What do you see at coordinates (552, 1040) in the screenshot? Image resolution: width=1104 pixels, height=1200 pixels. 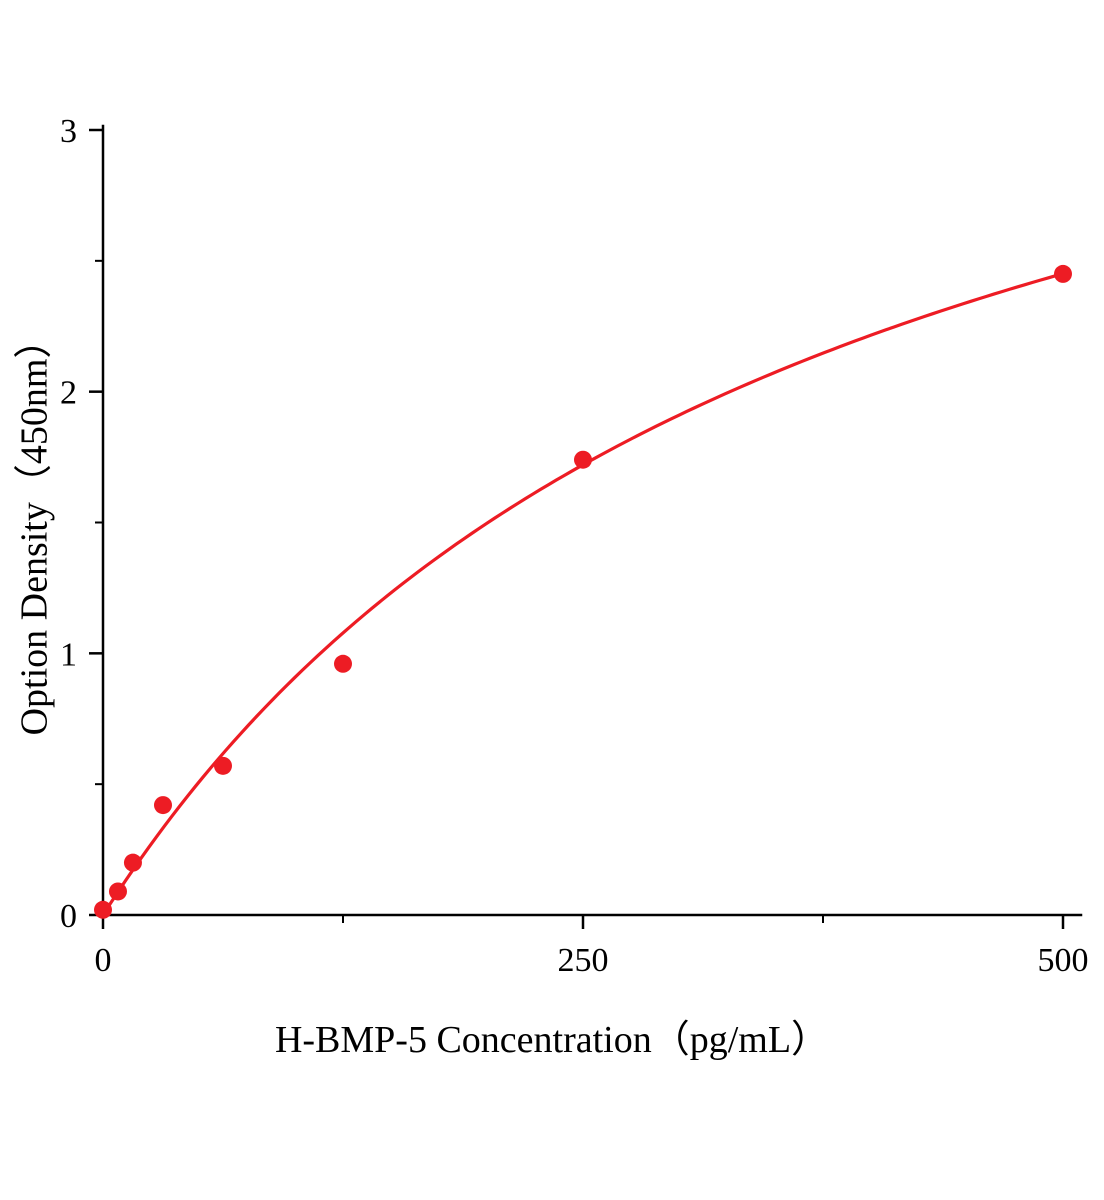 I see `x-axis-label: H-BMP-5 Concentration（pg/mL）` at bounding box center [552, 1040].